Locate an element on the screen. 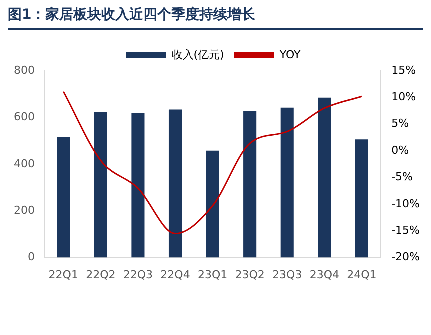  y2-tick-label: 5% is located at coordinates (401, 123).